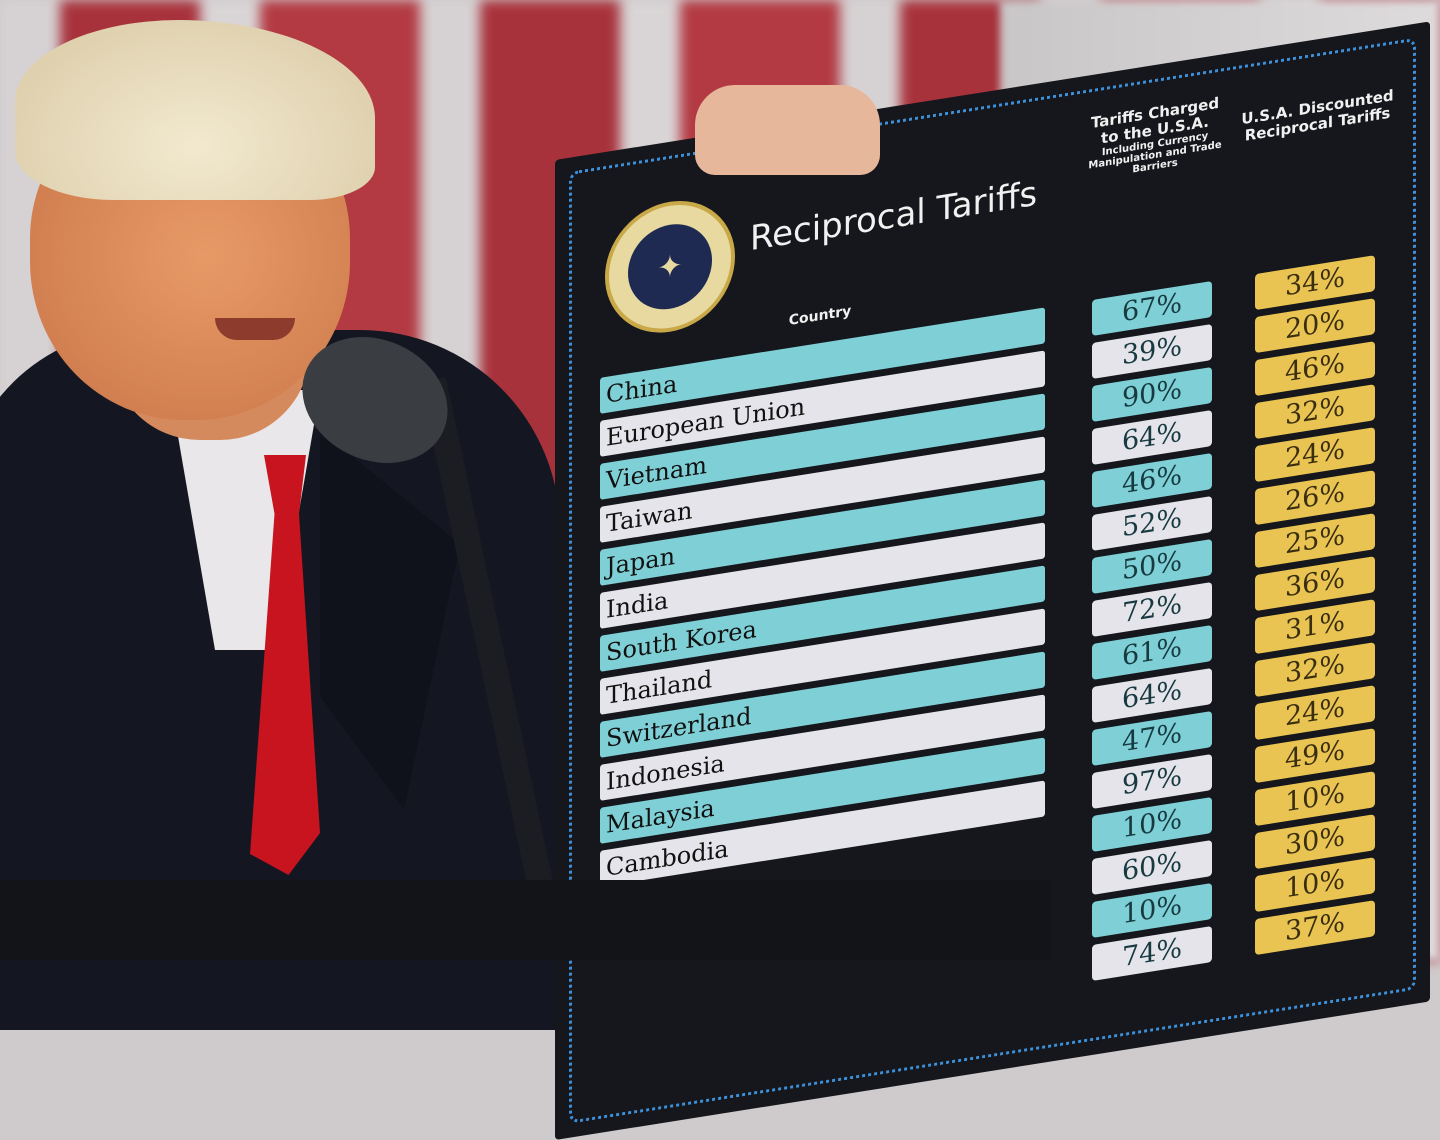 The image size is (1440, 1140). What do you see at coordinates (525, 920) in the screenshot?
I see `podium` at bounding box center [525, 920].